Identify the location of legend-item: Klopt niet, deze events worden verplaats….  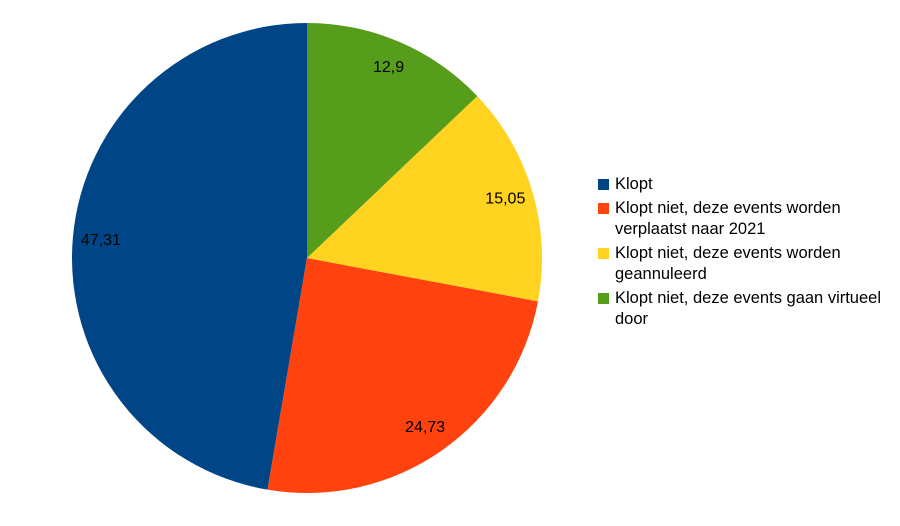
(743, 219).